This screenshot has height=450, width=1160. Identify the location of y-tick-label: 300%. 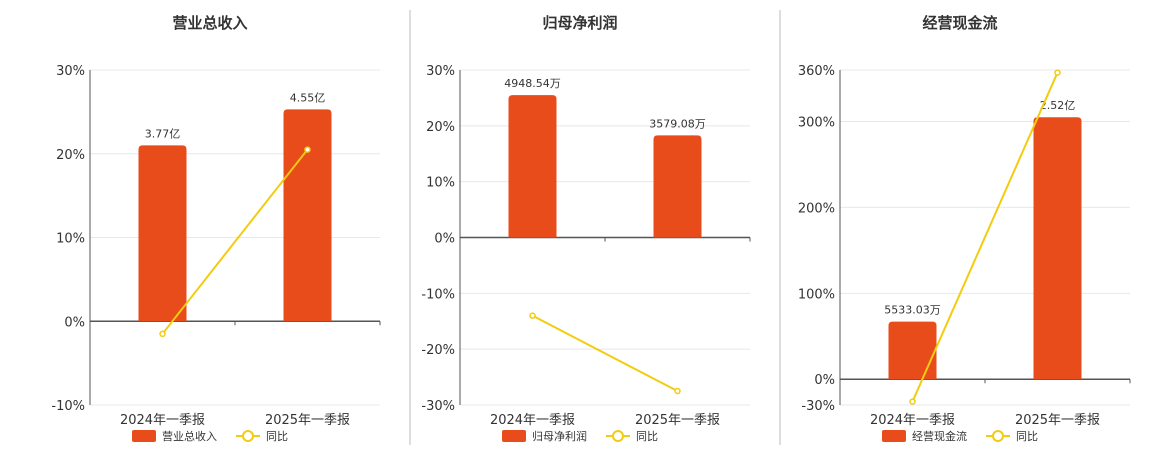
(816, 123).